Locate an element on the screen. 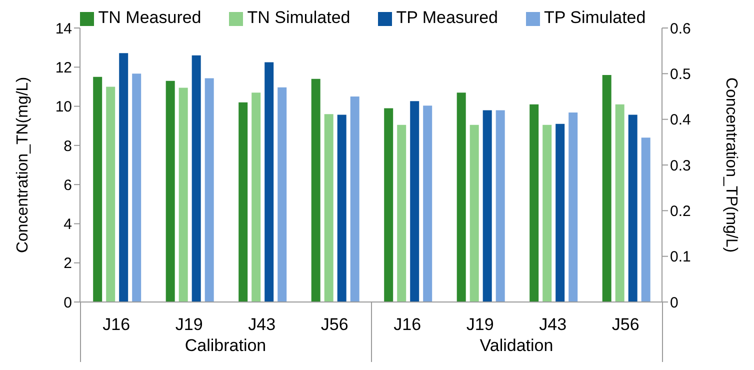  y-tick-label: 0 is located at coordinates (68, 303).